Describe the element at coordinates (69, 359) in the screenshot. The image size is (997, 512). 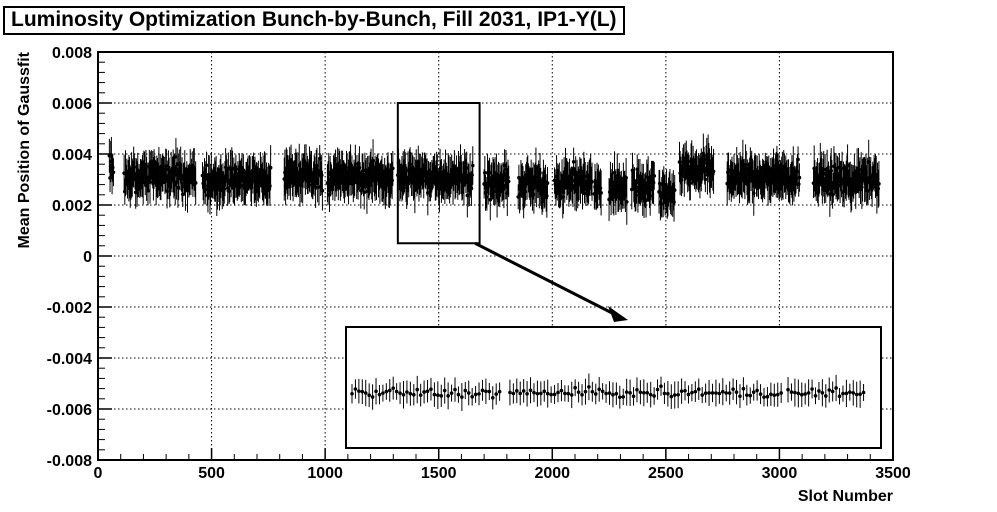
I see `y-tick-label: -0.004` at that location.